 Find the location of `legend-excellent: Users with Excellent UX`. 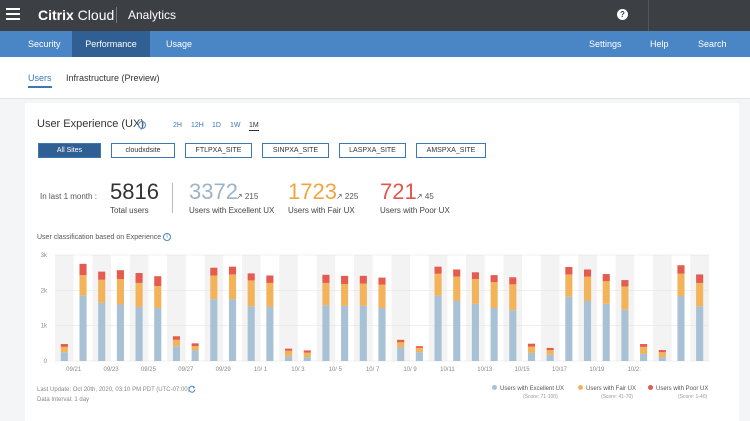

legend-excellent: Users with Excellent UX is located at coordinates (528, 388).